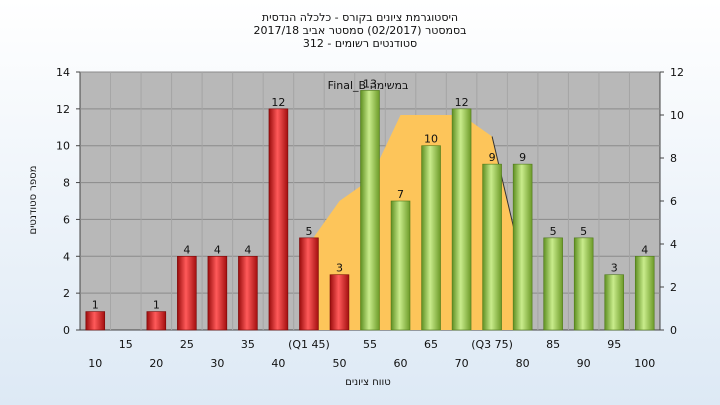 This screenshot has width=720, height=405. I want to click on x-tick-label: 25, so click(187, 344).